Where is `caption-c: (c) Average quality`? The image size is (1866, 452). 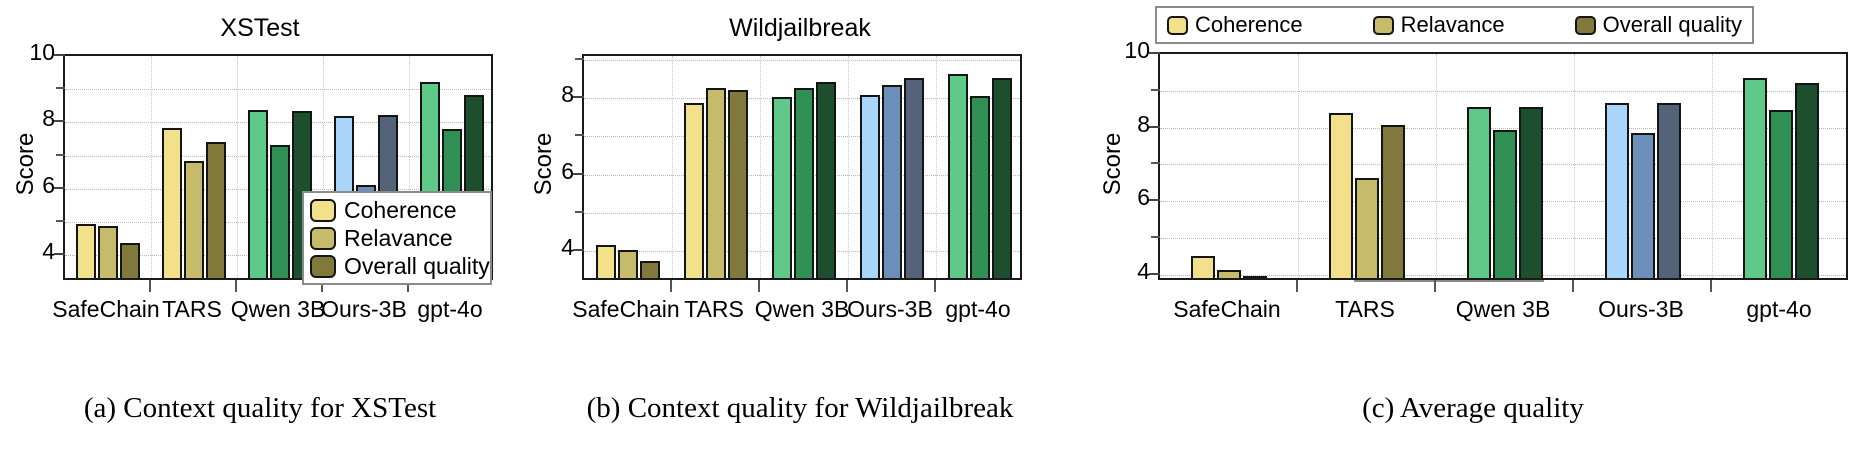 caption-c: (c) Average quality is located at coordinates (1473, 408).